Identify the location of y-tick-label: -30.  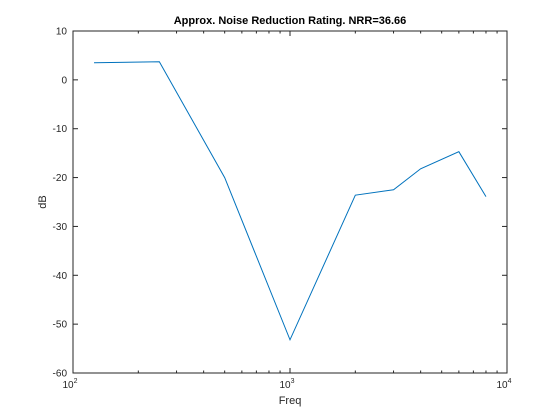
(60, 227).